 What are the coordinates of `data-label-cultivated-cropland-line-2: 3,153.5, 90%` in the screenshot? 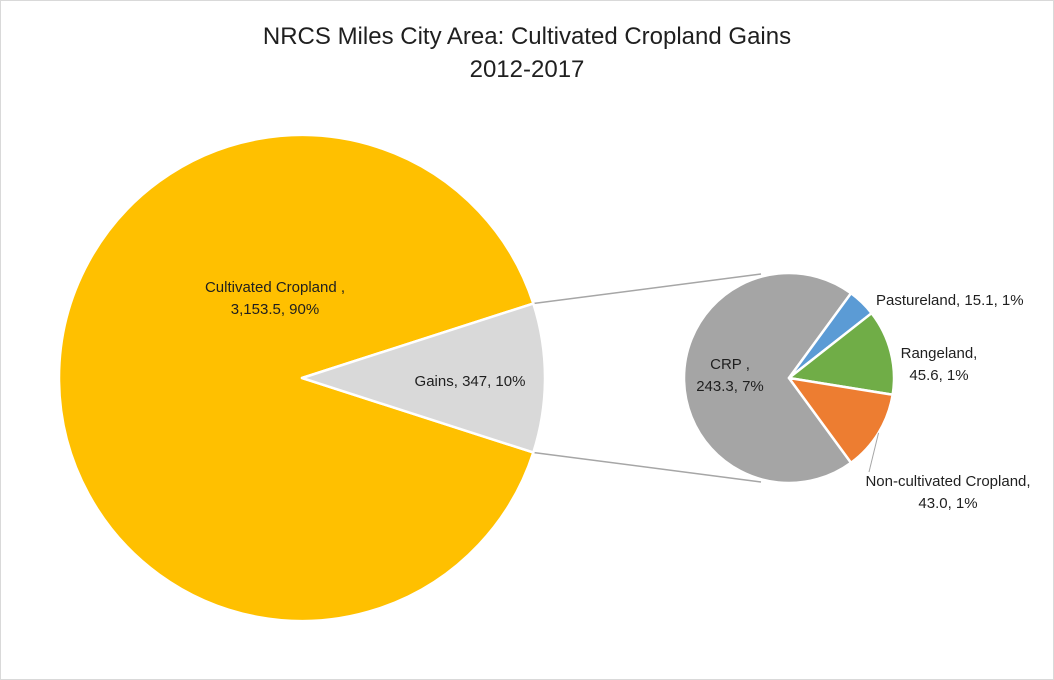 It's located at (275, 309).